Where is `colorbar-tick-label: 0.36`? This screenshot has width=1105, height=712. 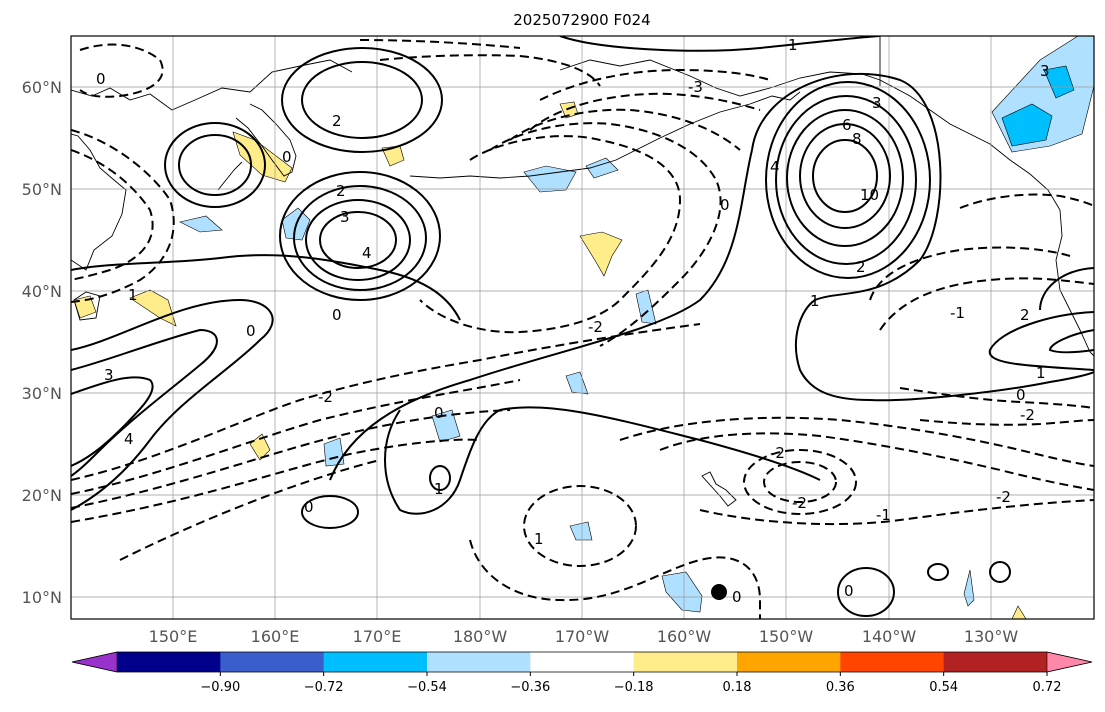
colorbar-tick-label: 0.36 is located at coordinates (840, 687).